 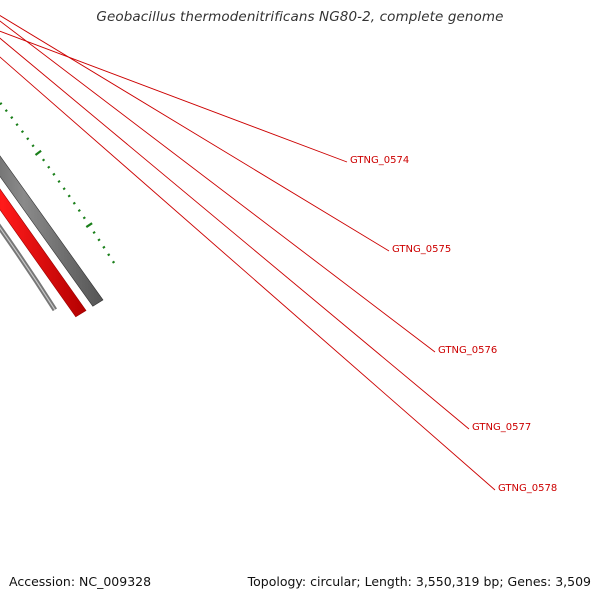 What do you see at coordinates (501, 427) in the screenshot?
I see `gene-label: GTNG_0577` at bounding box center [501, 427].